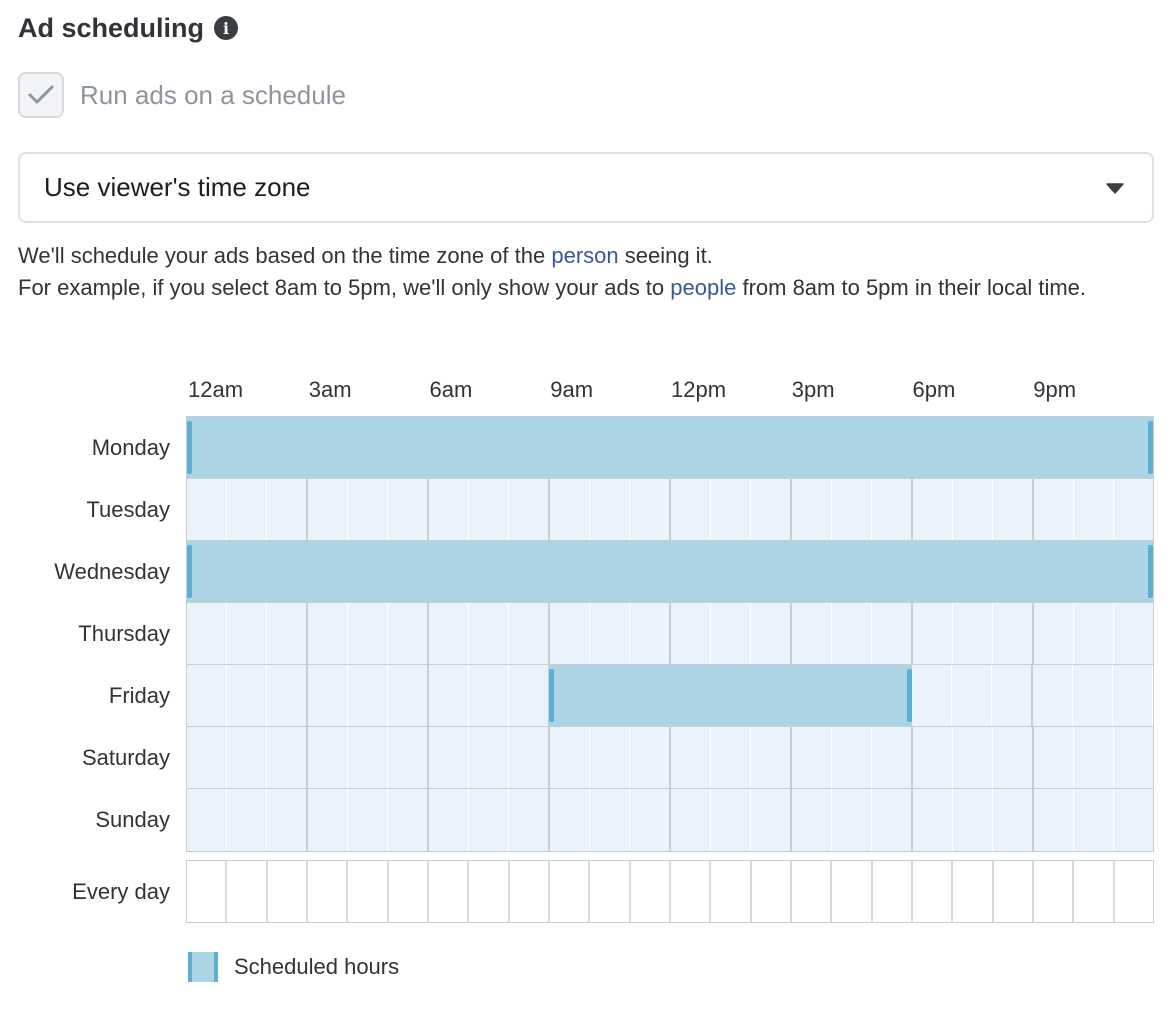  What do you see at coordinates (670, 510) in the screenshot?
I see `schedule-row-tuesday` at bounding box center [670, 510].